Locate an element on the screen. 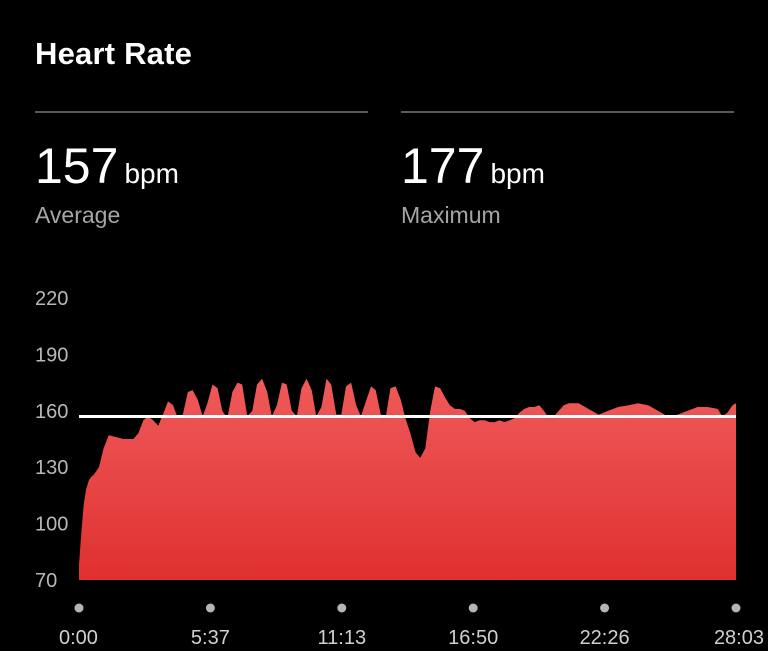 The width and height of the screenshot is (768, 651). stat-average-unit: bpm is located at coordinates (151, 173).